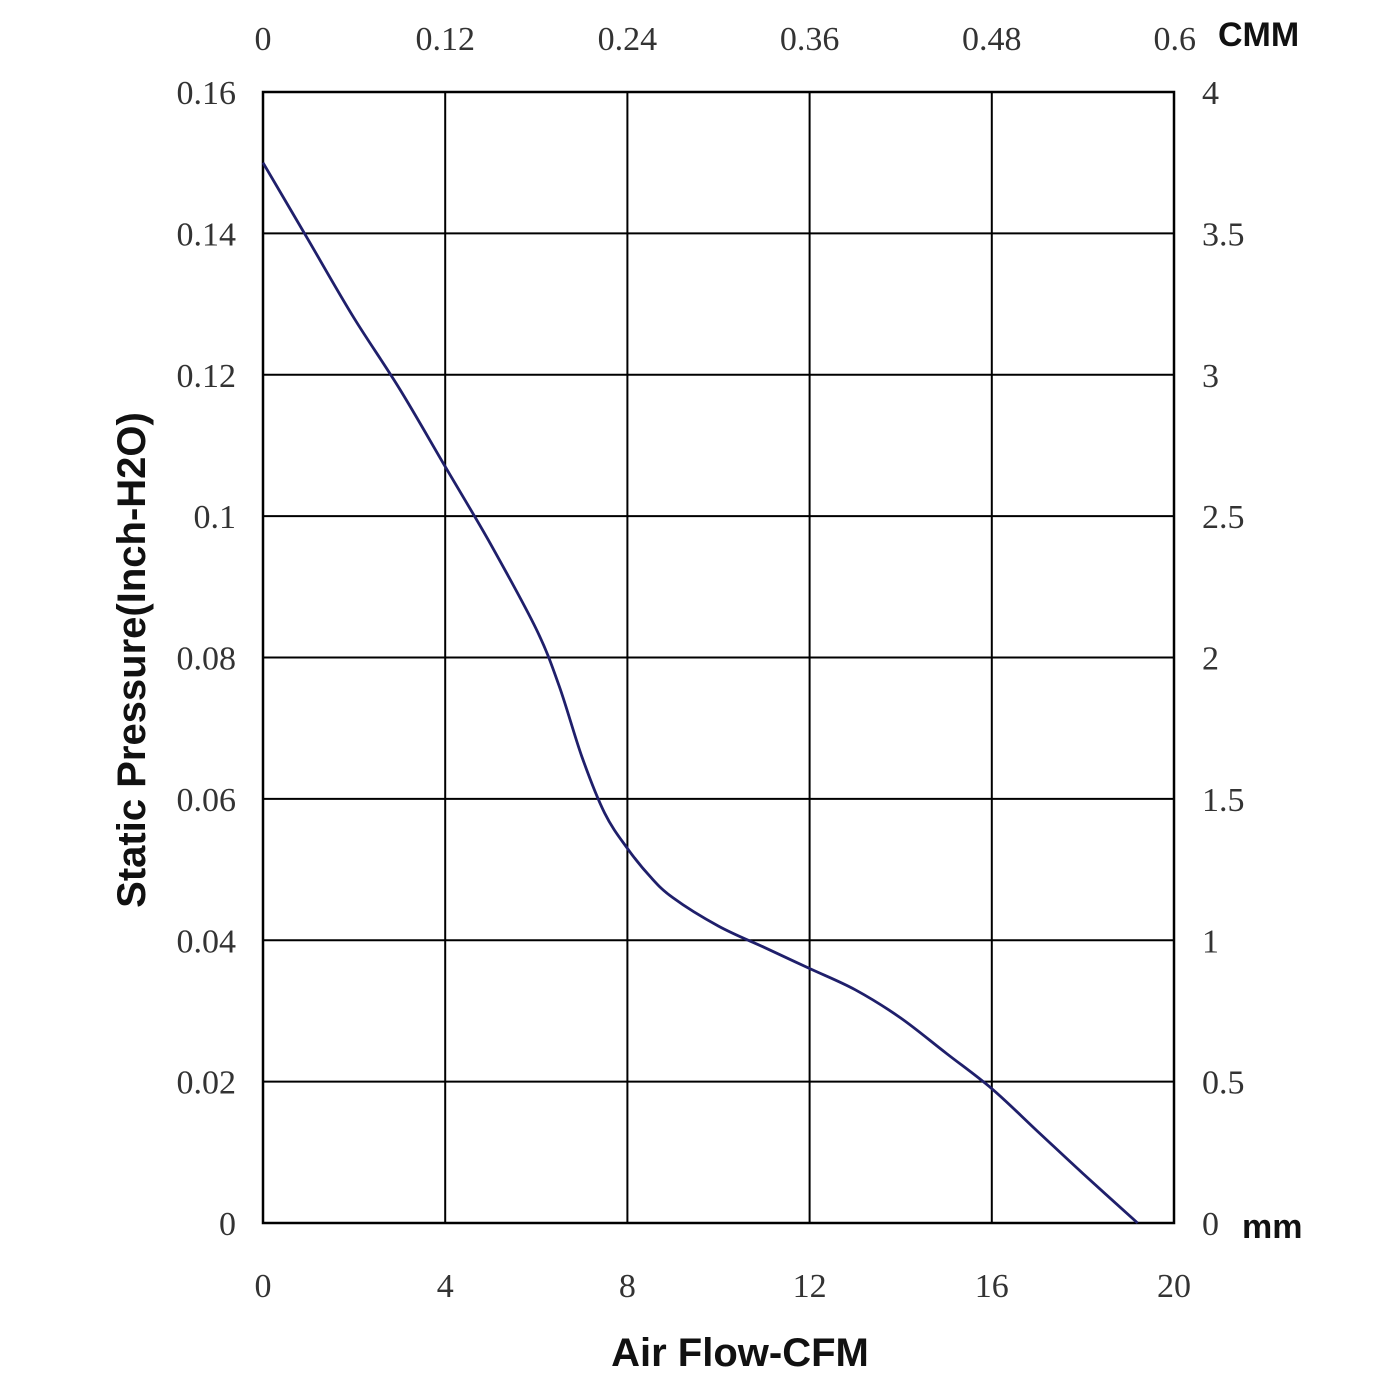 The height and width of the screenshot is (1400, 1400). What do you see at coordinates (227, 1224) in the screenshot?
I see `y-tick-label: 0` at bounding box center [227, 1224].